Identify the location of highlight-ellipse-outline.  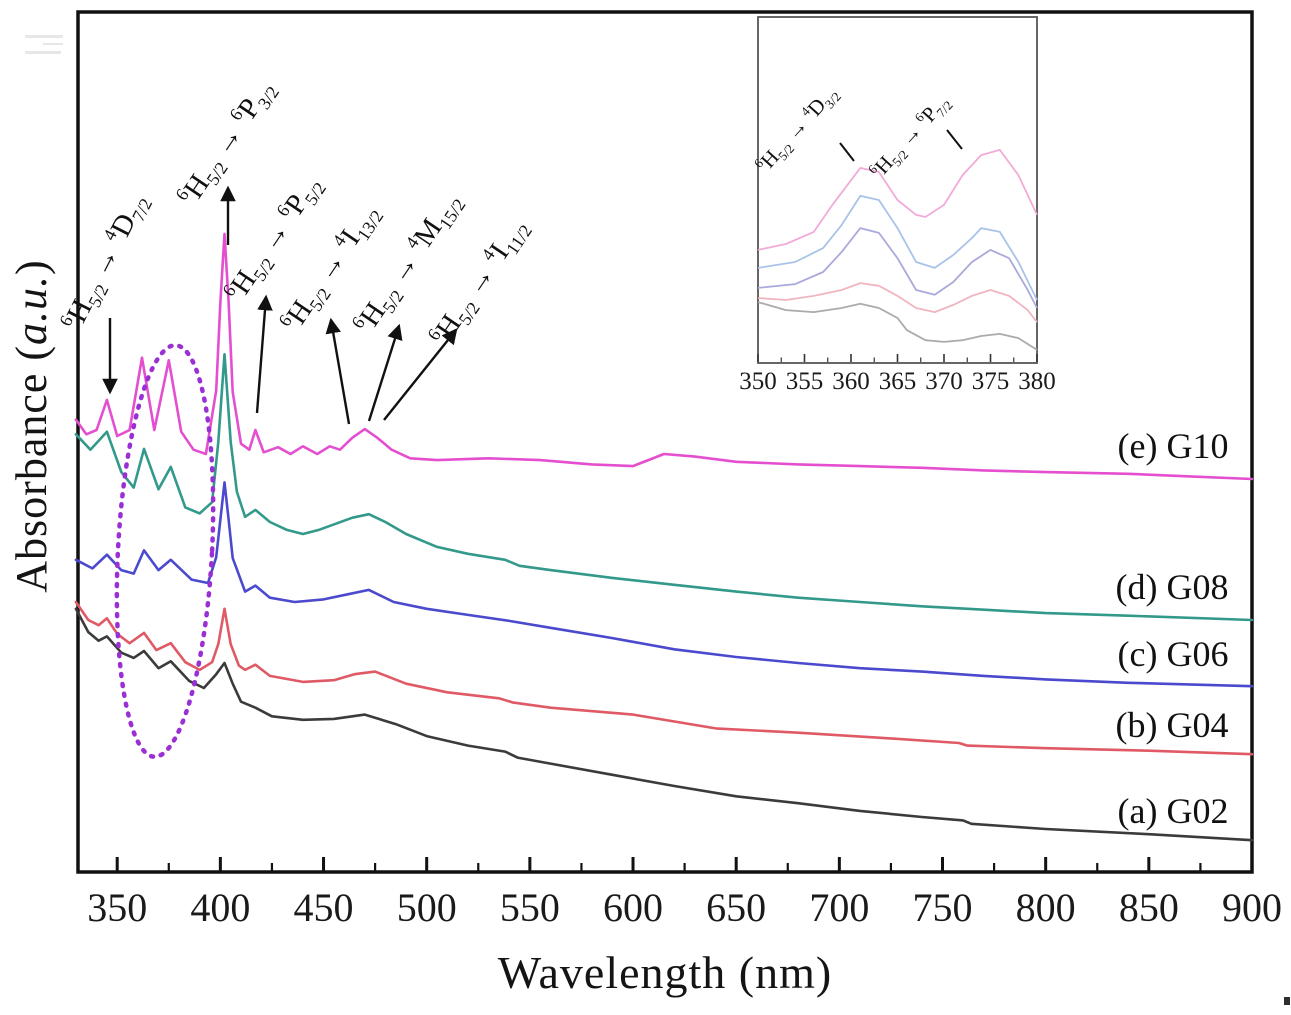
(165, 551).